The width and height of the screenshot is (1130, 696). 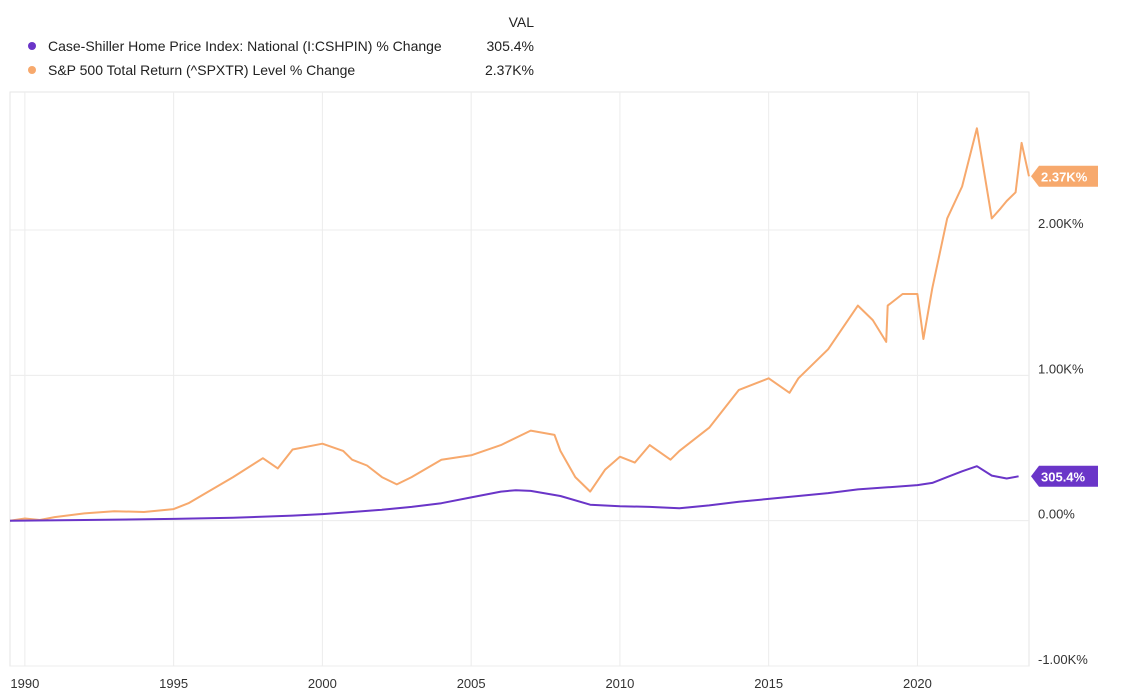 What do you see at coordinates (1064, 326) in the screenshot?
I see `end-labels: 305.4% 2.37K%` at bounding box center [1064, 326].